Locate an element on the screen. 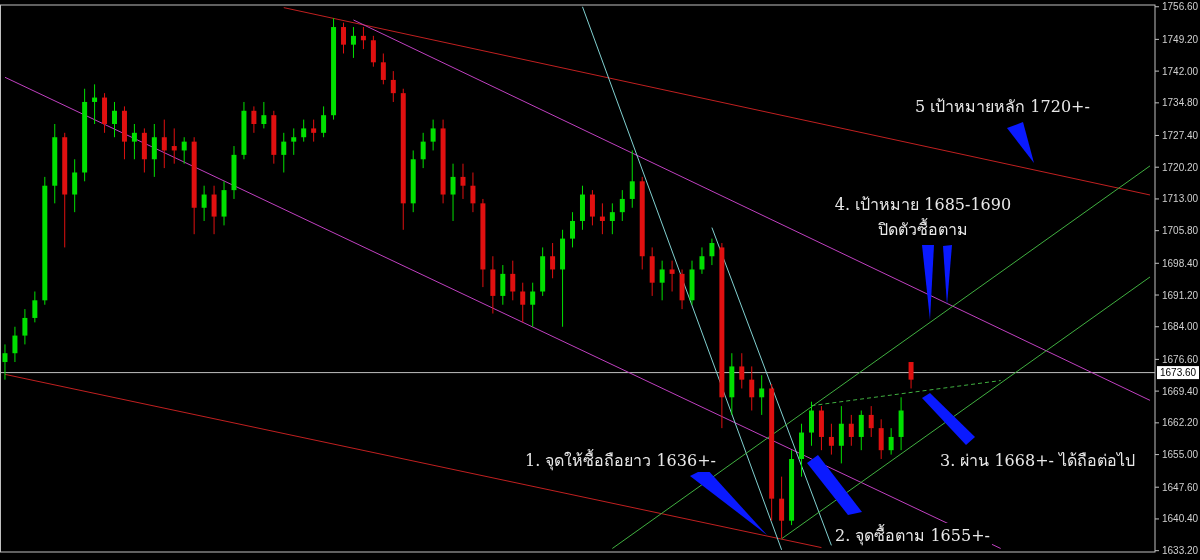 This screenshot has width=1200, height=560. y-tick-label: 1655.00 is located at coordinates (1180, 455).